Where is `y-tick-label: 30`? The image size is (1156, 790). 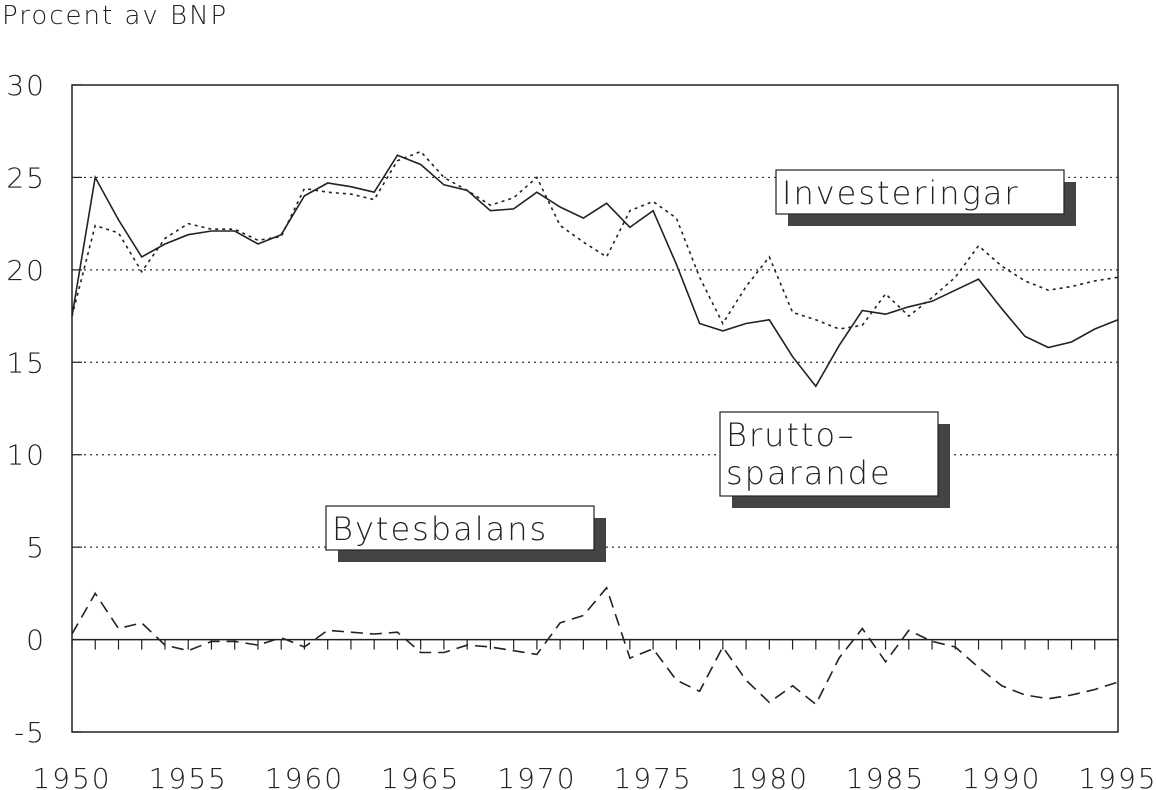 y-tick-label: 30 is located at coordinates (26, 85).